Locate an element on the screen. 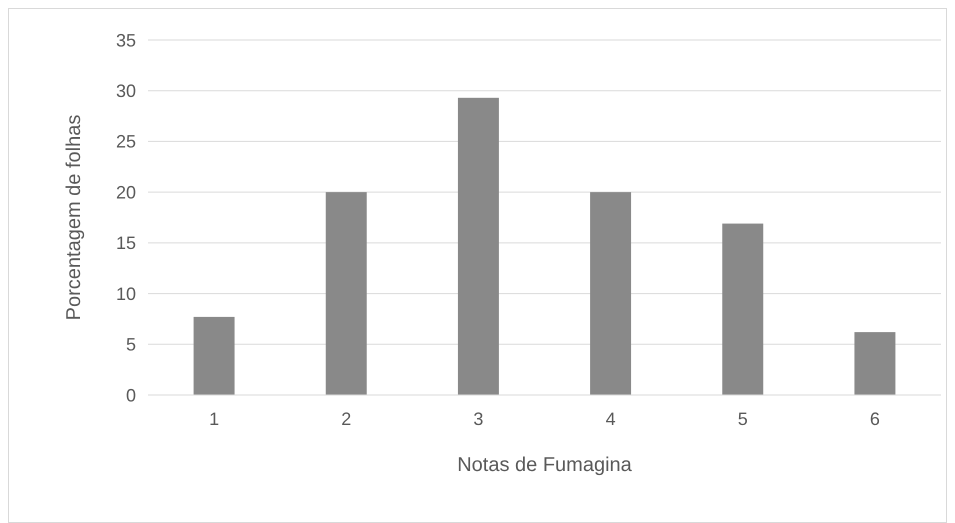 The width and height of the screenshot is (955, 523). y-tick-label: 0 is located at coordinates (131, 395).